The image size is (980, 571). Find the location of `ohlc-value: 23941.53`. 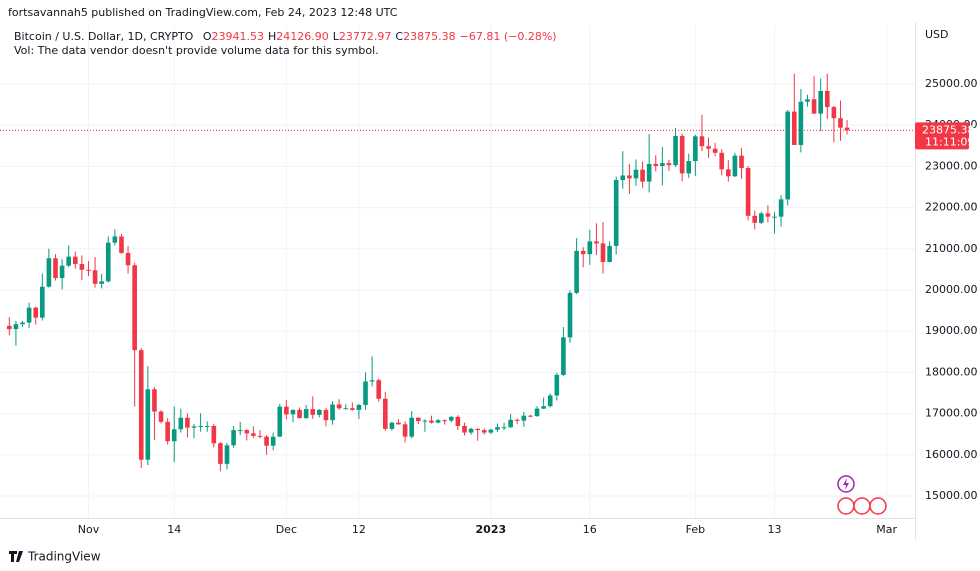

ohlc-value: 23941.53 is located at coordinates (238, 36).